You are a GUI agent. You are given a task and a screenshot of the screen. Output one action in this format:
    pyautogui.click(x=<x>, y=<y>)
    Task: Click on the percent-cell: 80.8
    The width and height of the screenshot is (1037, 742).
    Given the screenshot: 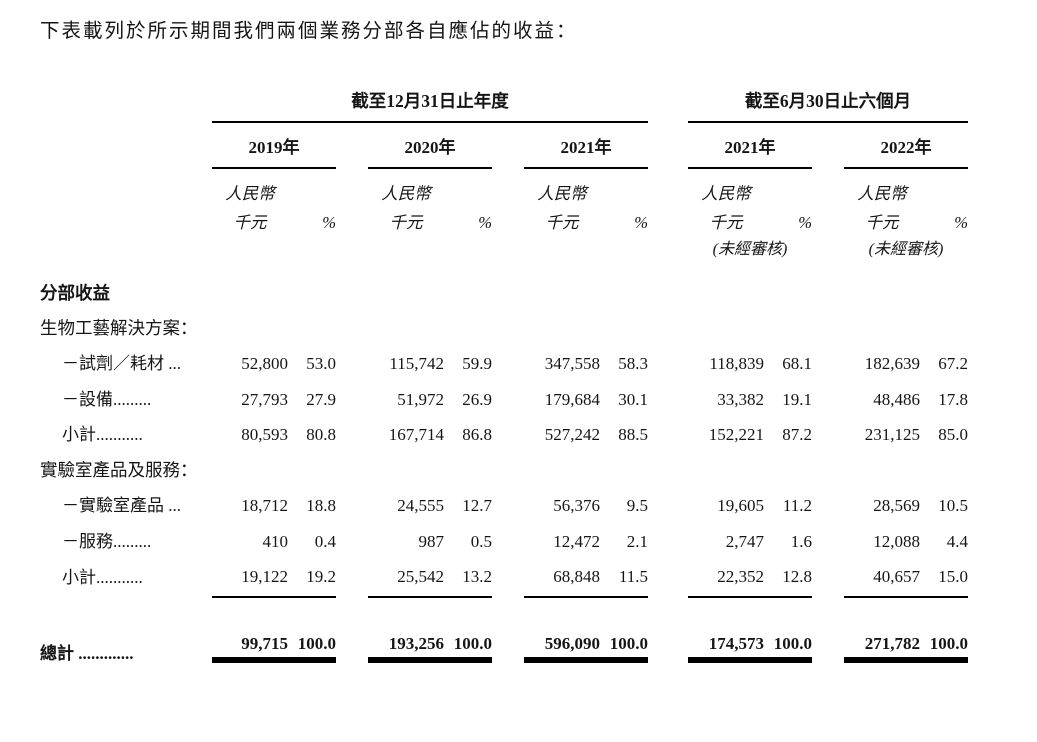 What is the action you would take?
    pyautogui.click(x=321, y=435)
    